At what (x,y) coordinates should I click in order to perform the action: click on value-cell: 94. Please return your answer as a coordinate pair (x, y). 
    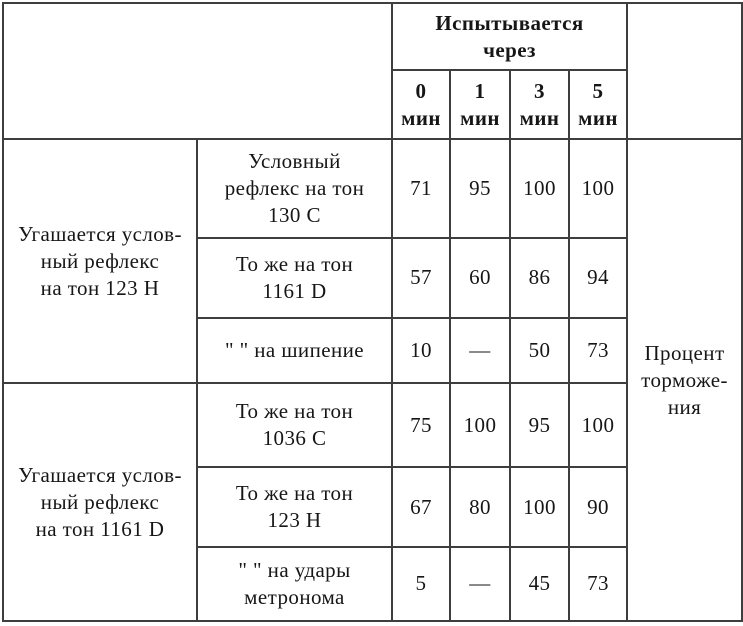
    Looking at the image, I should click on (598, 278).